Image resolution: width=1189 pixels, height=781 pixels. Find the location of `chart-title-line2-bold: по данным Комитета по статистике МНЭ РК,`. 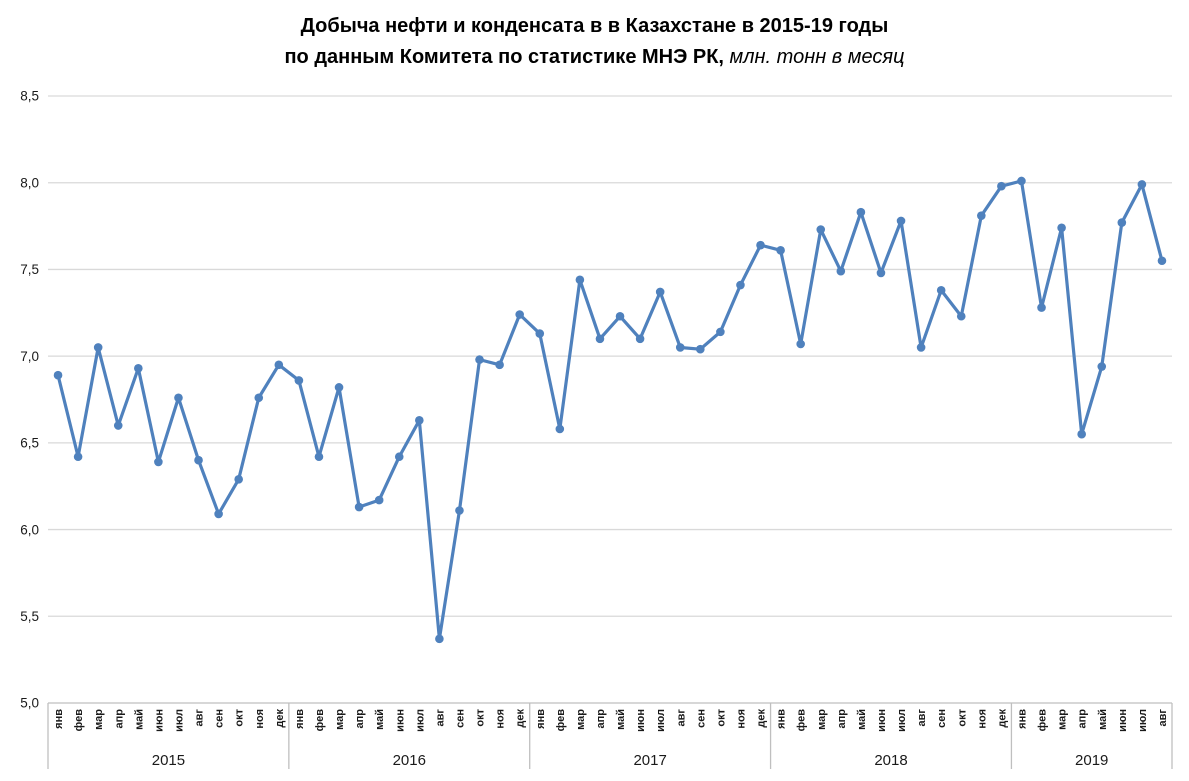

chart-title-line2-bold: по данным Комитета по статистике МНЭ РК, is located at coordinates (504, 57).